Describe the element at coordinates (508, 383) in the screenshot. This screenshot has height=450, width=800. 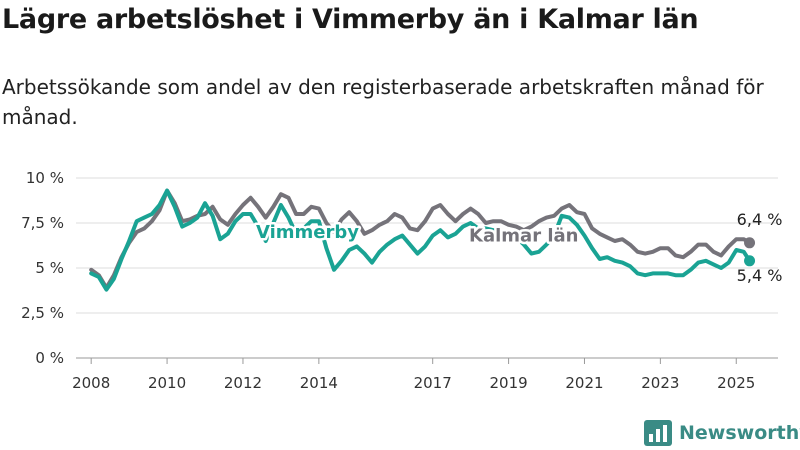
I see `x-tick-label: 2019` at that location.